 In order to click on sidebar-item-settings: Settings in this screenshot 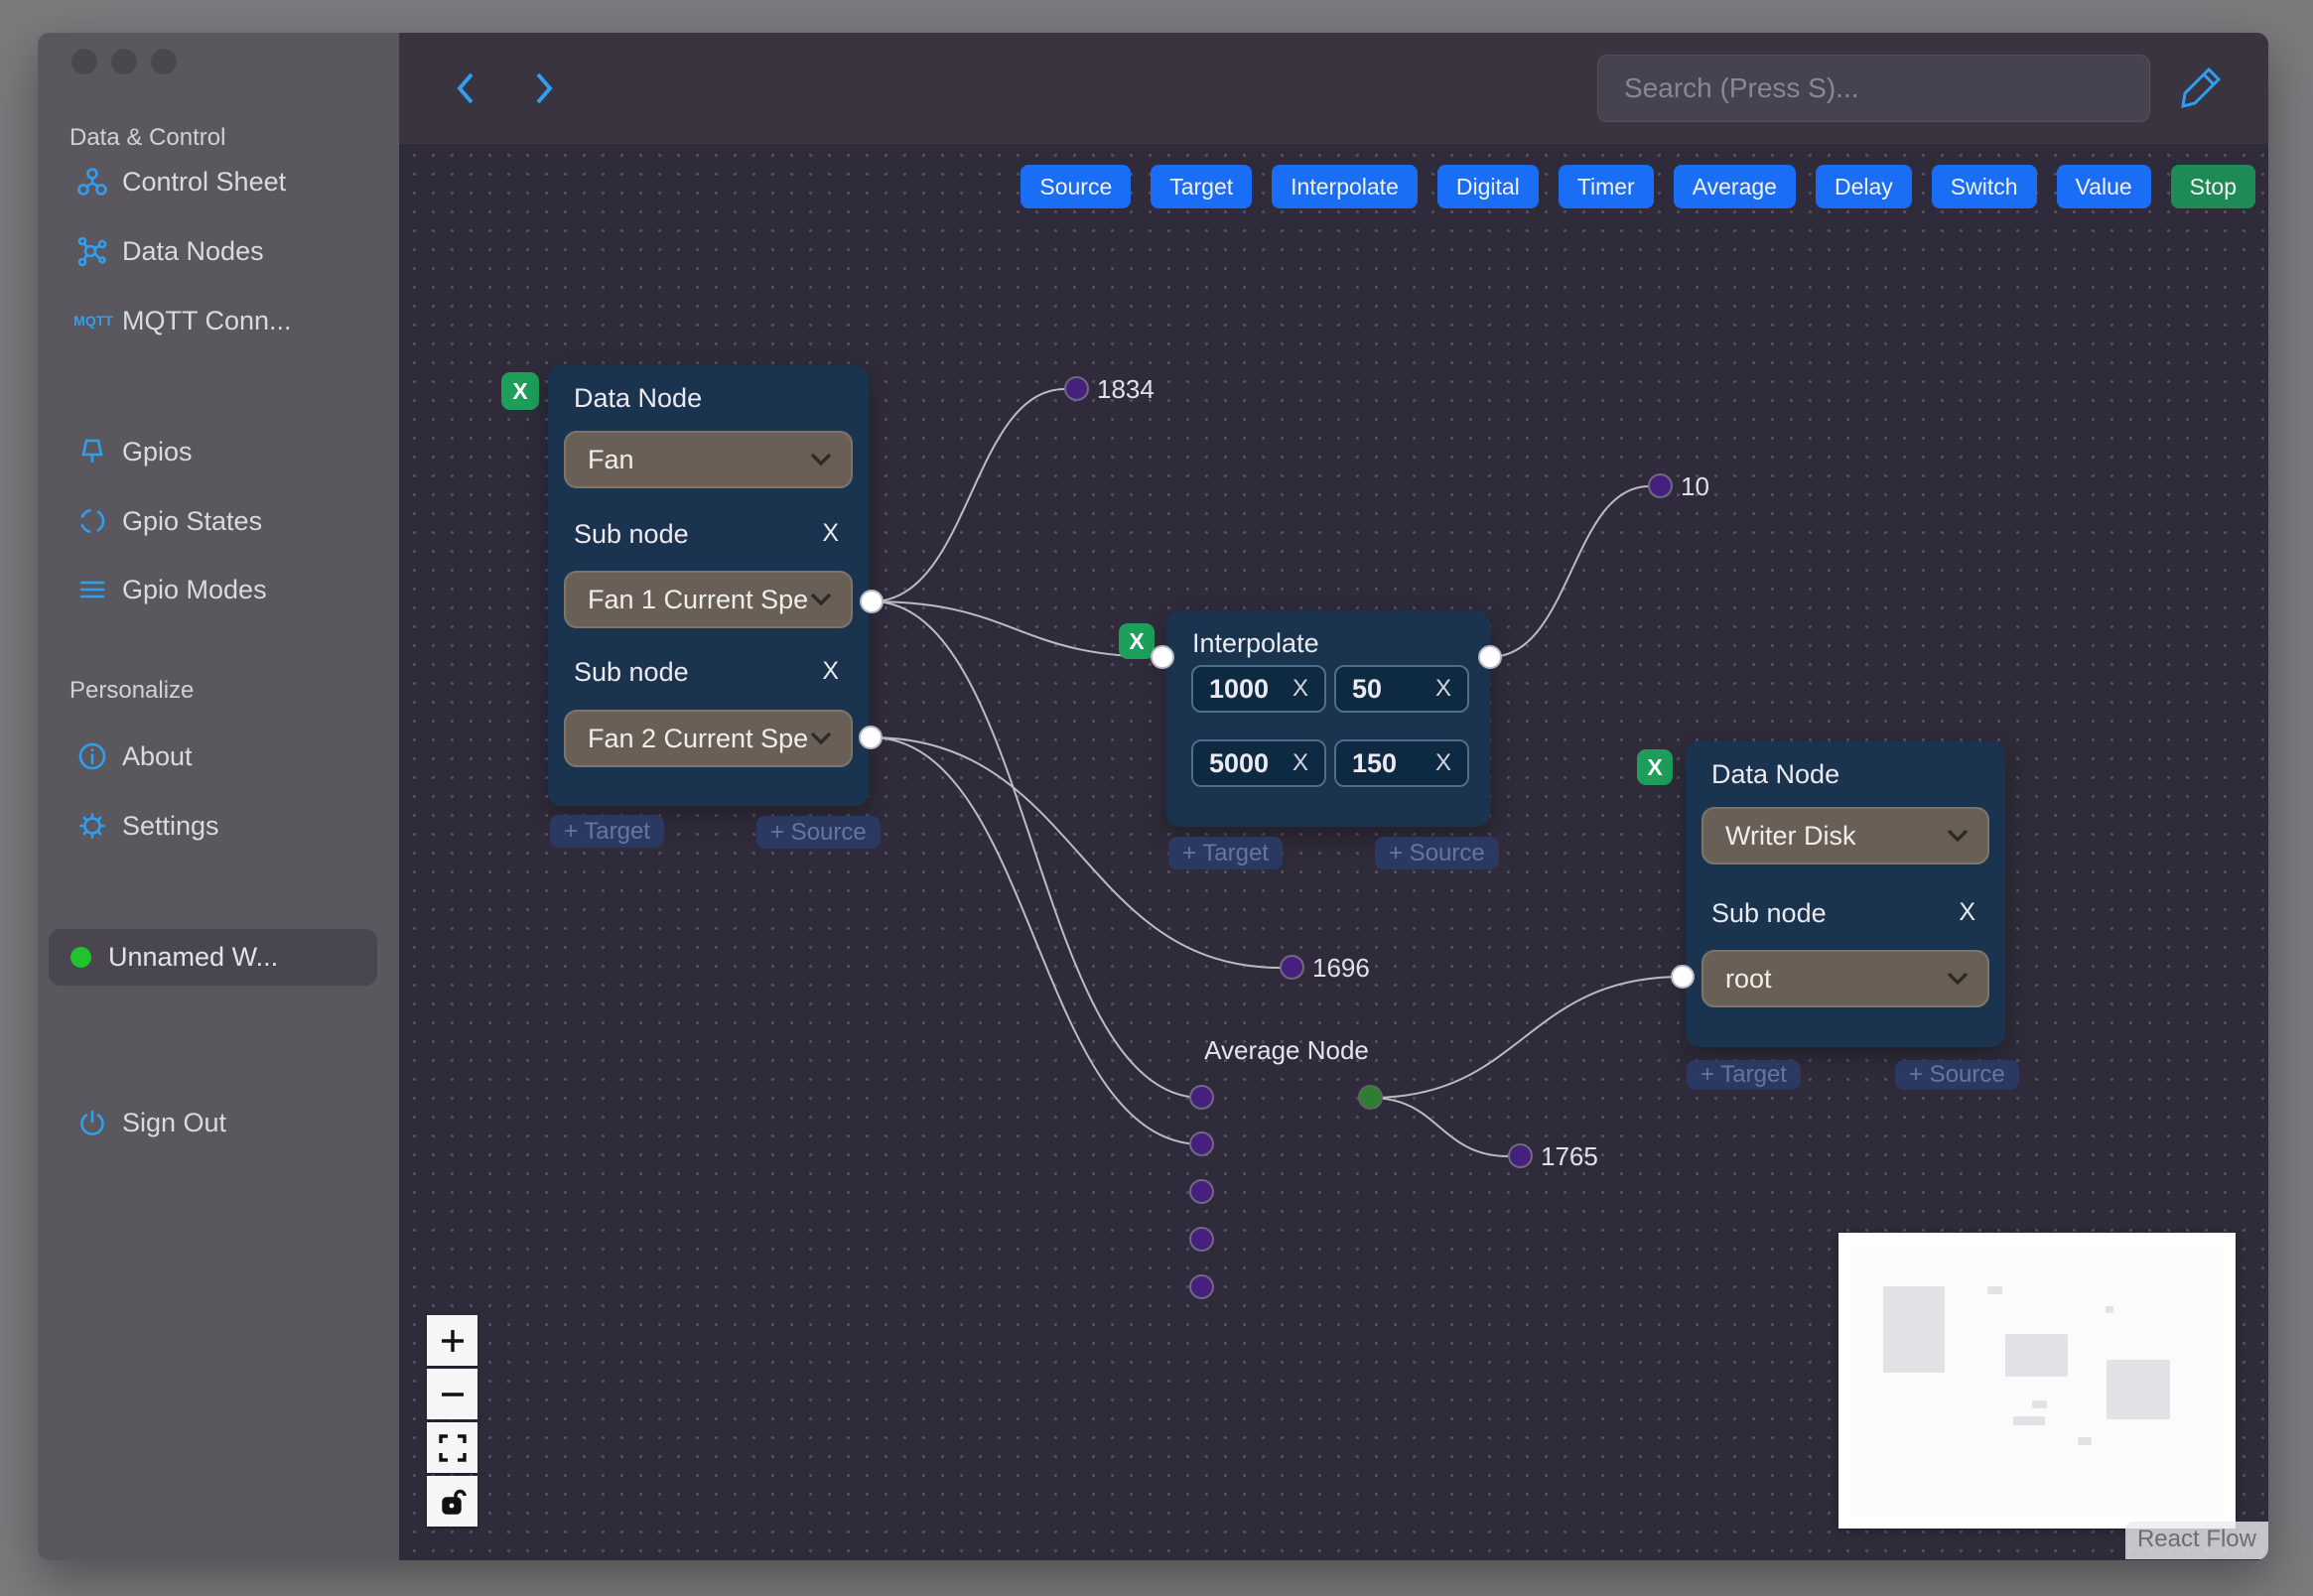, I will do `click(218, 826)`.